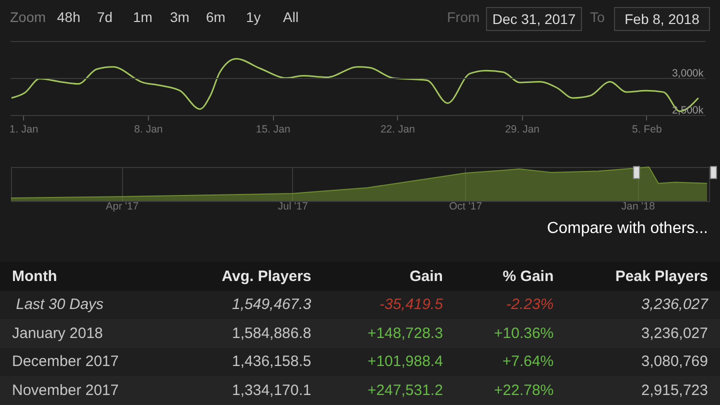 This screenshot has height=405, width=720. Describe the element at coordinates (24, 130) in the screenshot. I see `x-tick-label: 1. Jan` at that location.